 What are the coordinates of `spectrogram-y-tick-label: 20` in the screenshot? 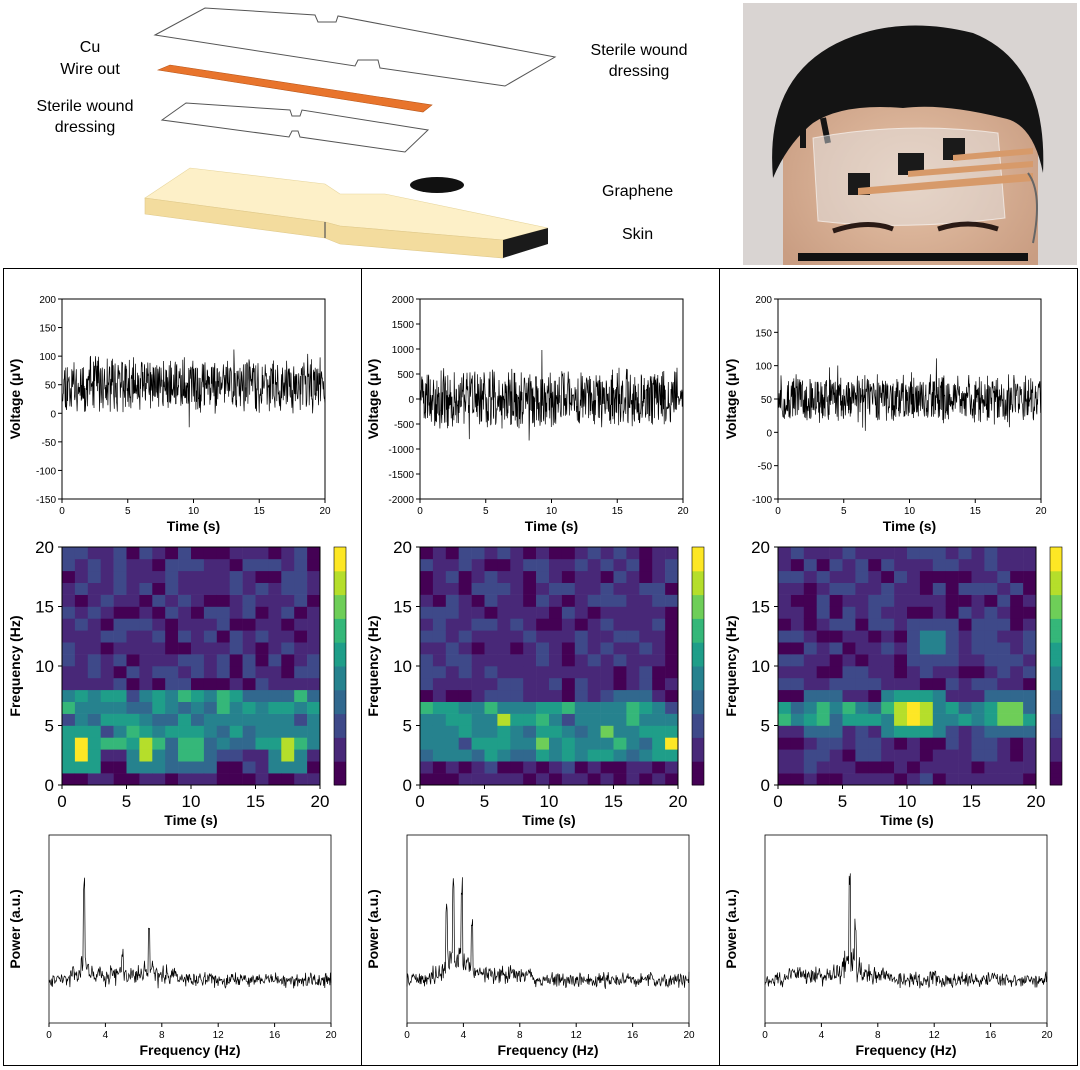 It's located at (44, 547).